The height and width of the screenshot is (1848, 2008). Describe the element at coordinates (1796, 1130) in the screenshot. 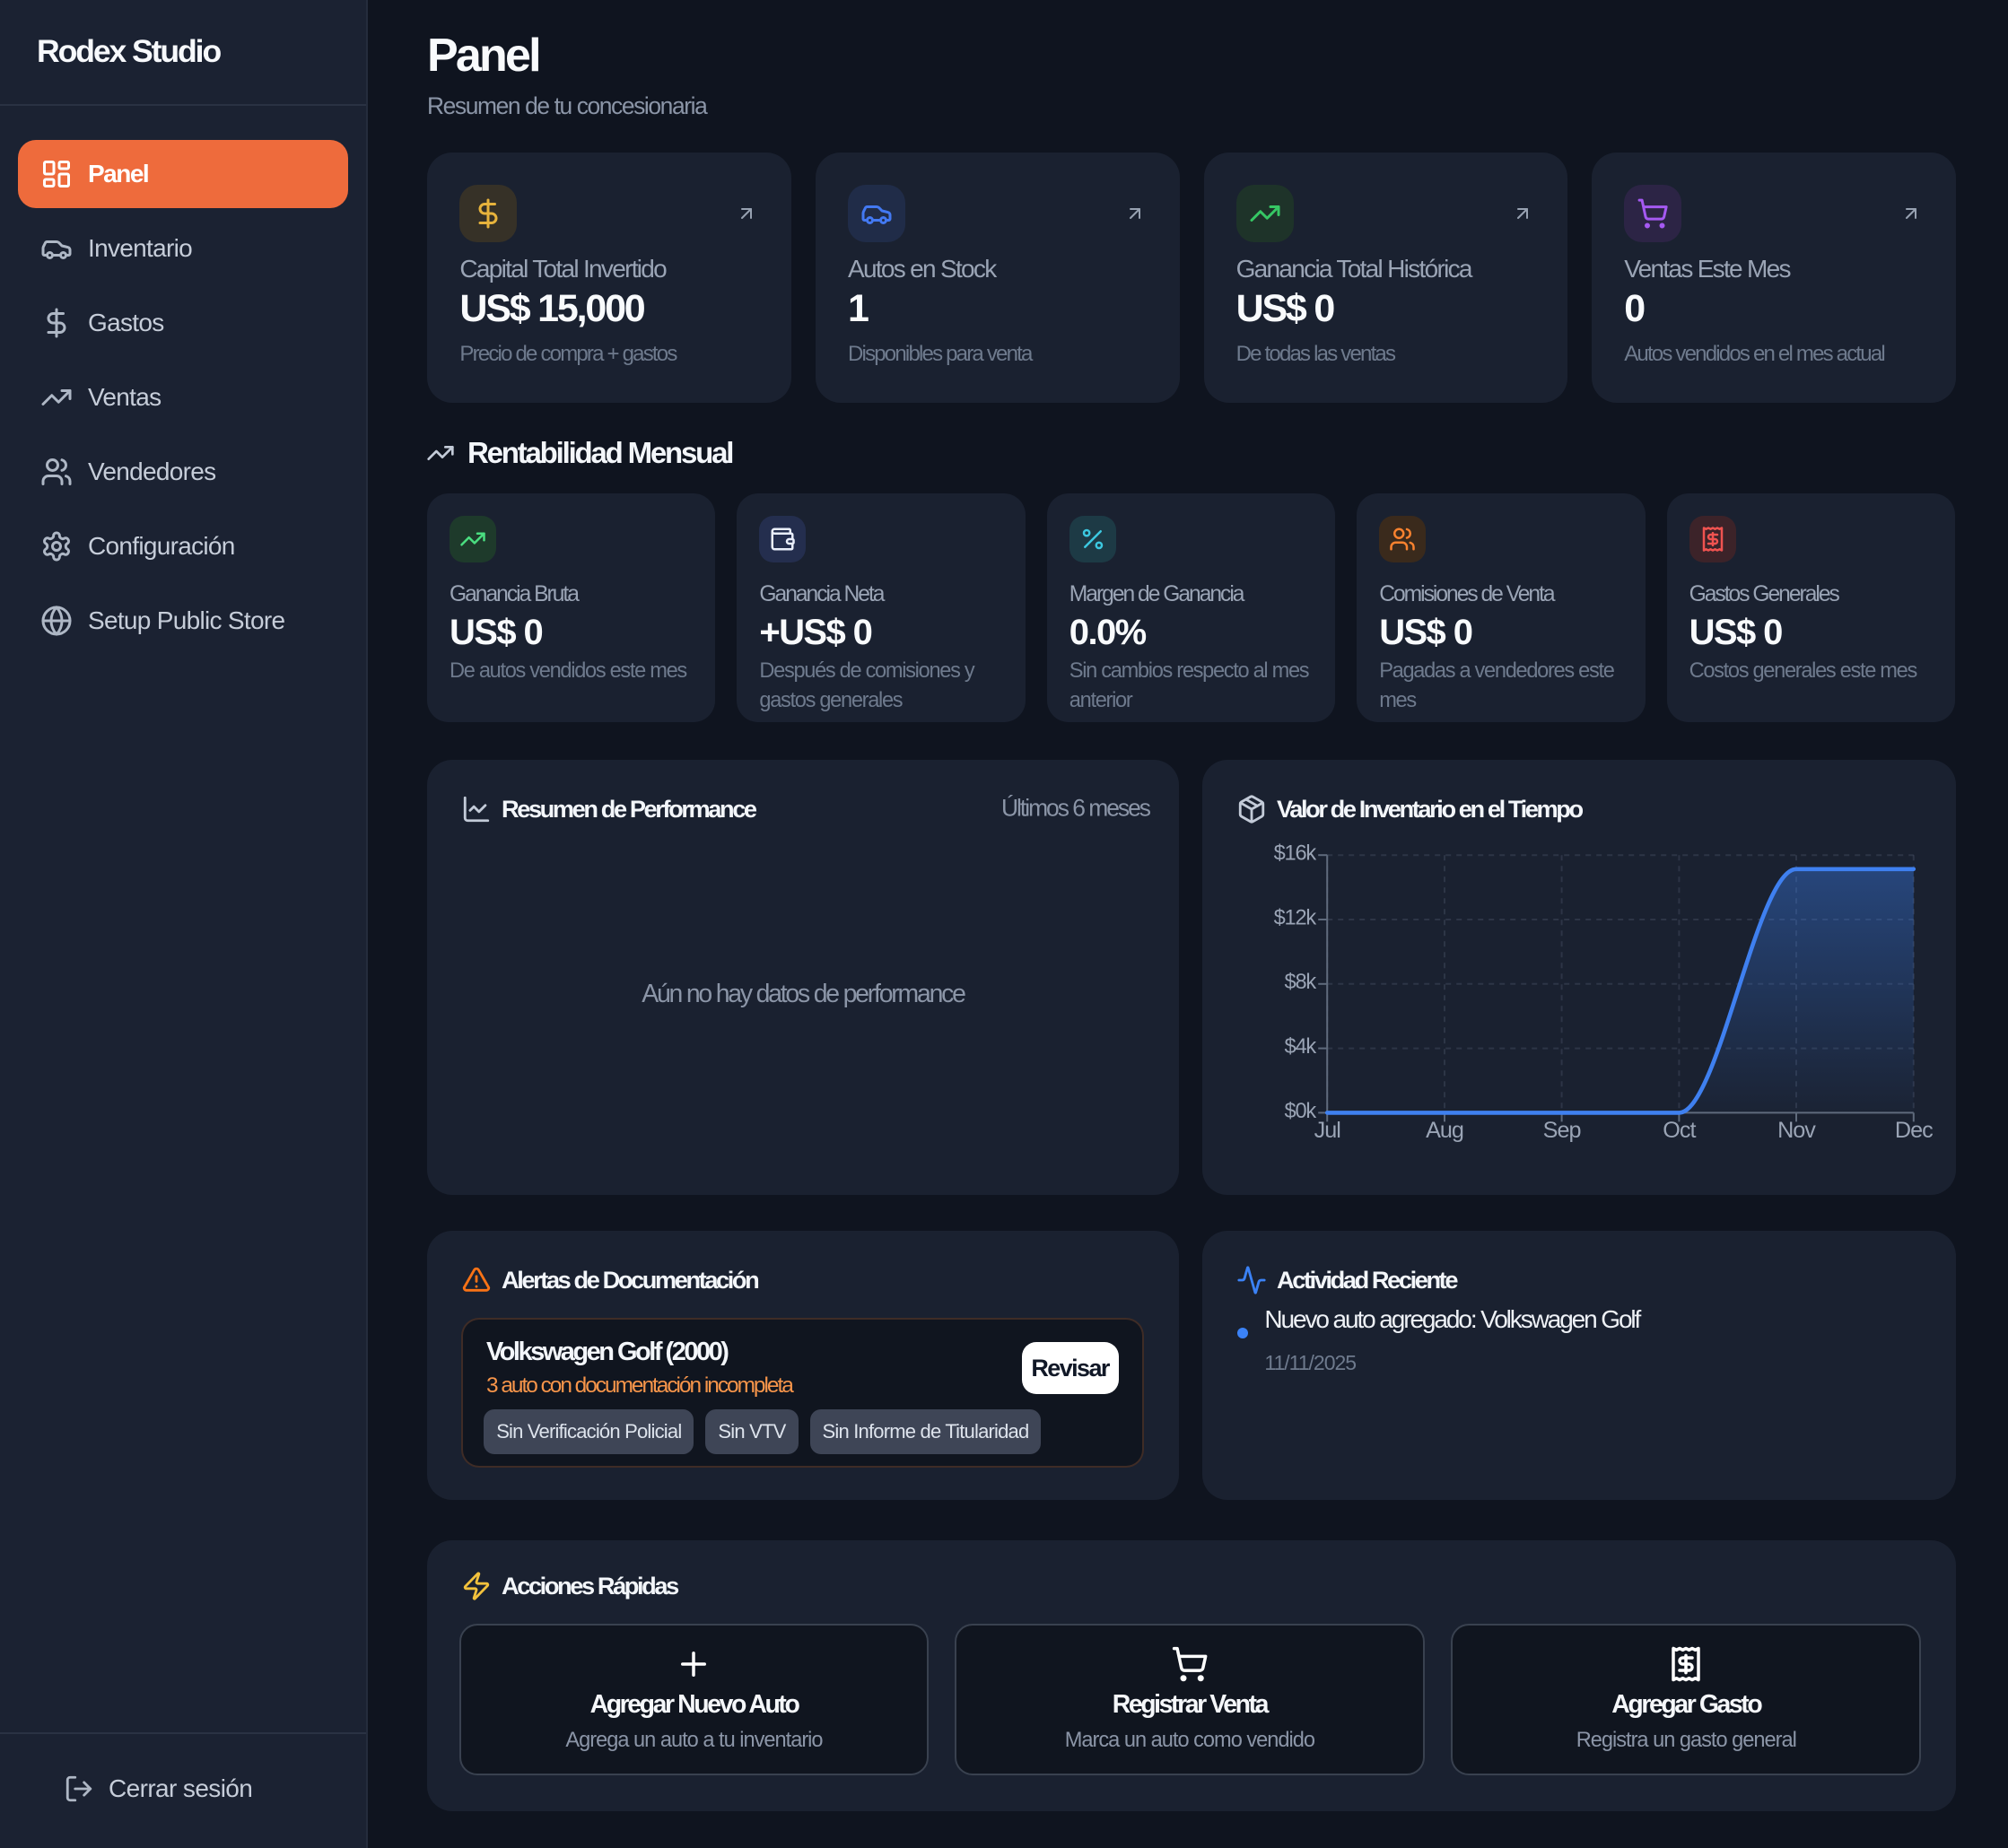

I see `svg-text: Nov` at that location.